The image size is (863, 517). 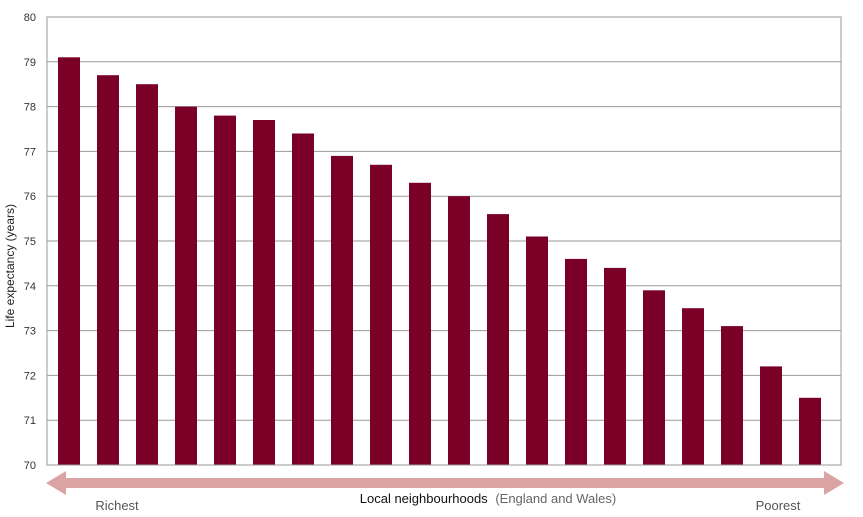 I want to click on y-tick-label: 80, so click(x=30, y=18).